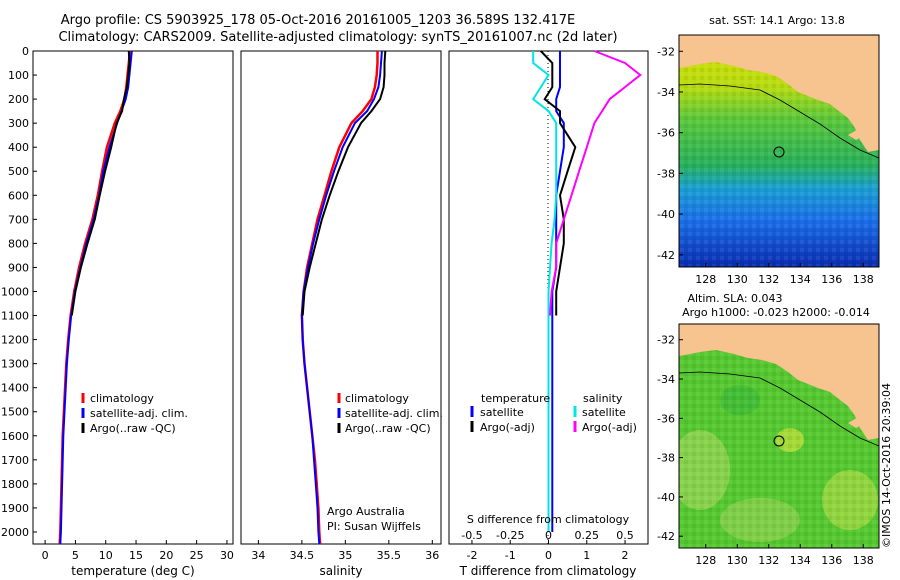 This screenshot has width=900, height=580. I want to click on y-tick-label: 100, so click(18, 75).